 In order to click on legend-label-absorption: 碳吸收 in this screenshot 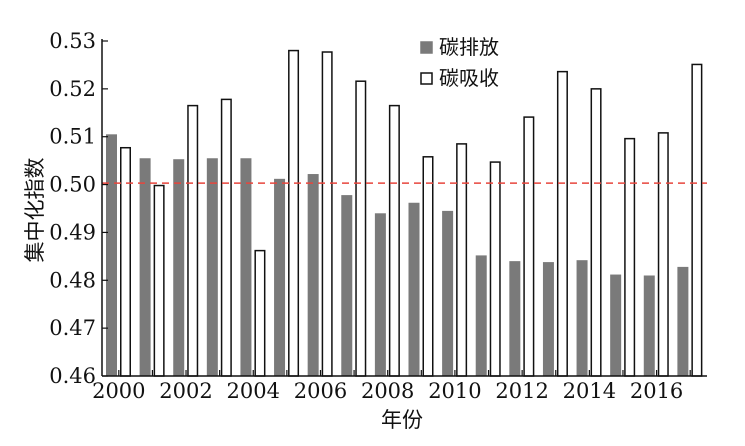, I will do `click(469, 78)`.